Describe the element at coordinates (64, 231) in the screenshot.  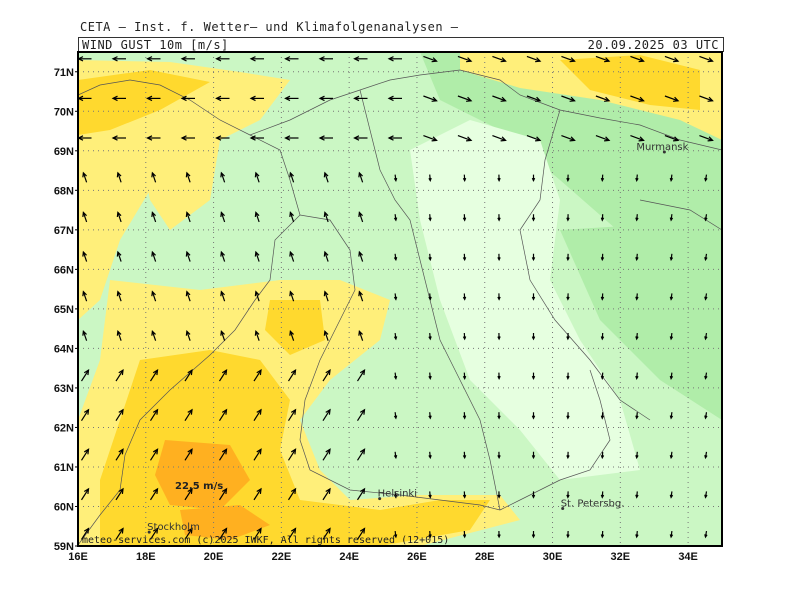
I see `lat-tick-label: 67N` at that location.